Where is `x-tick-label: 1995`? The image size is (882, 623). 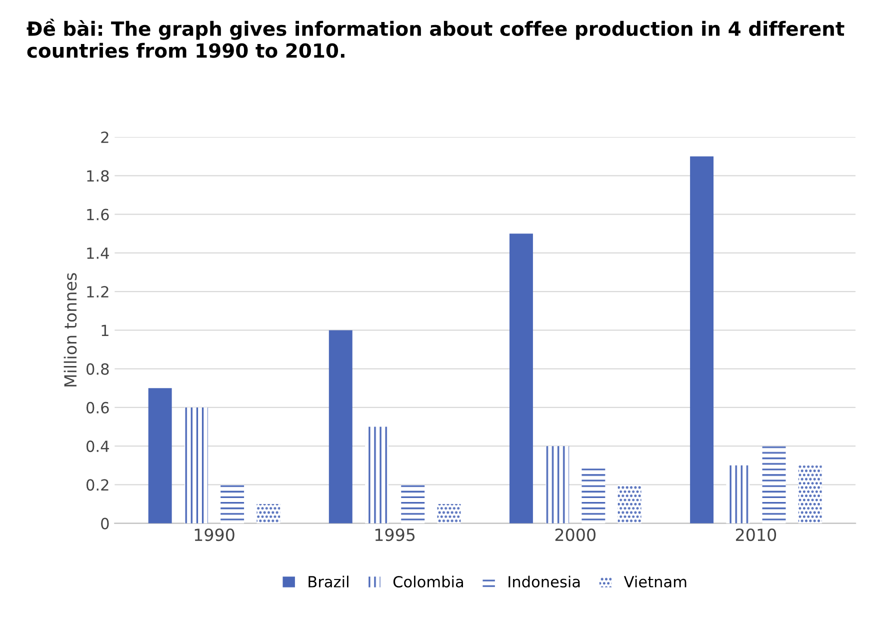
x-tick-label: 1995 is located at coordinates (395, 535).